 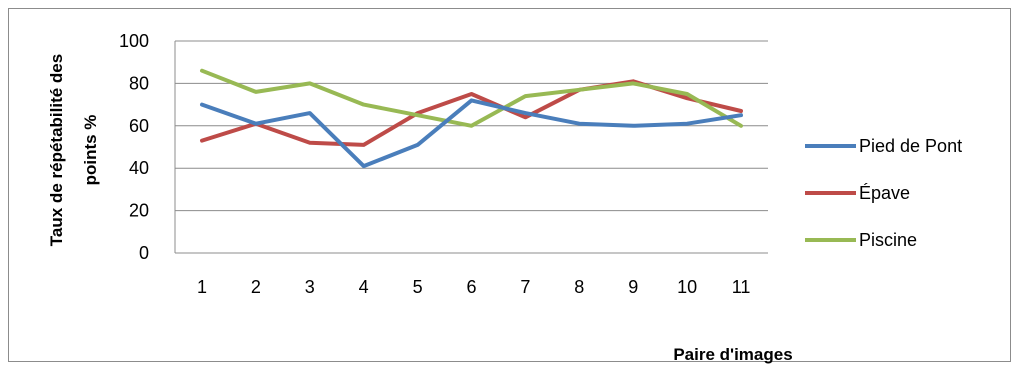 I want to click on x-tick-label: 9, so click(x=633, y=287).